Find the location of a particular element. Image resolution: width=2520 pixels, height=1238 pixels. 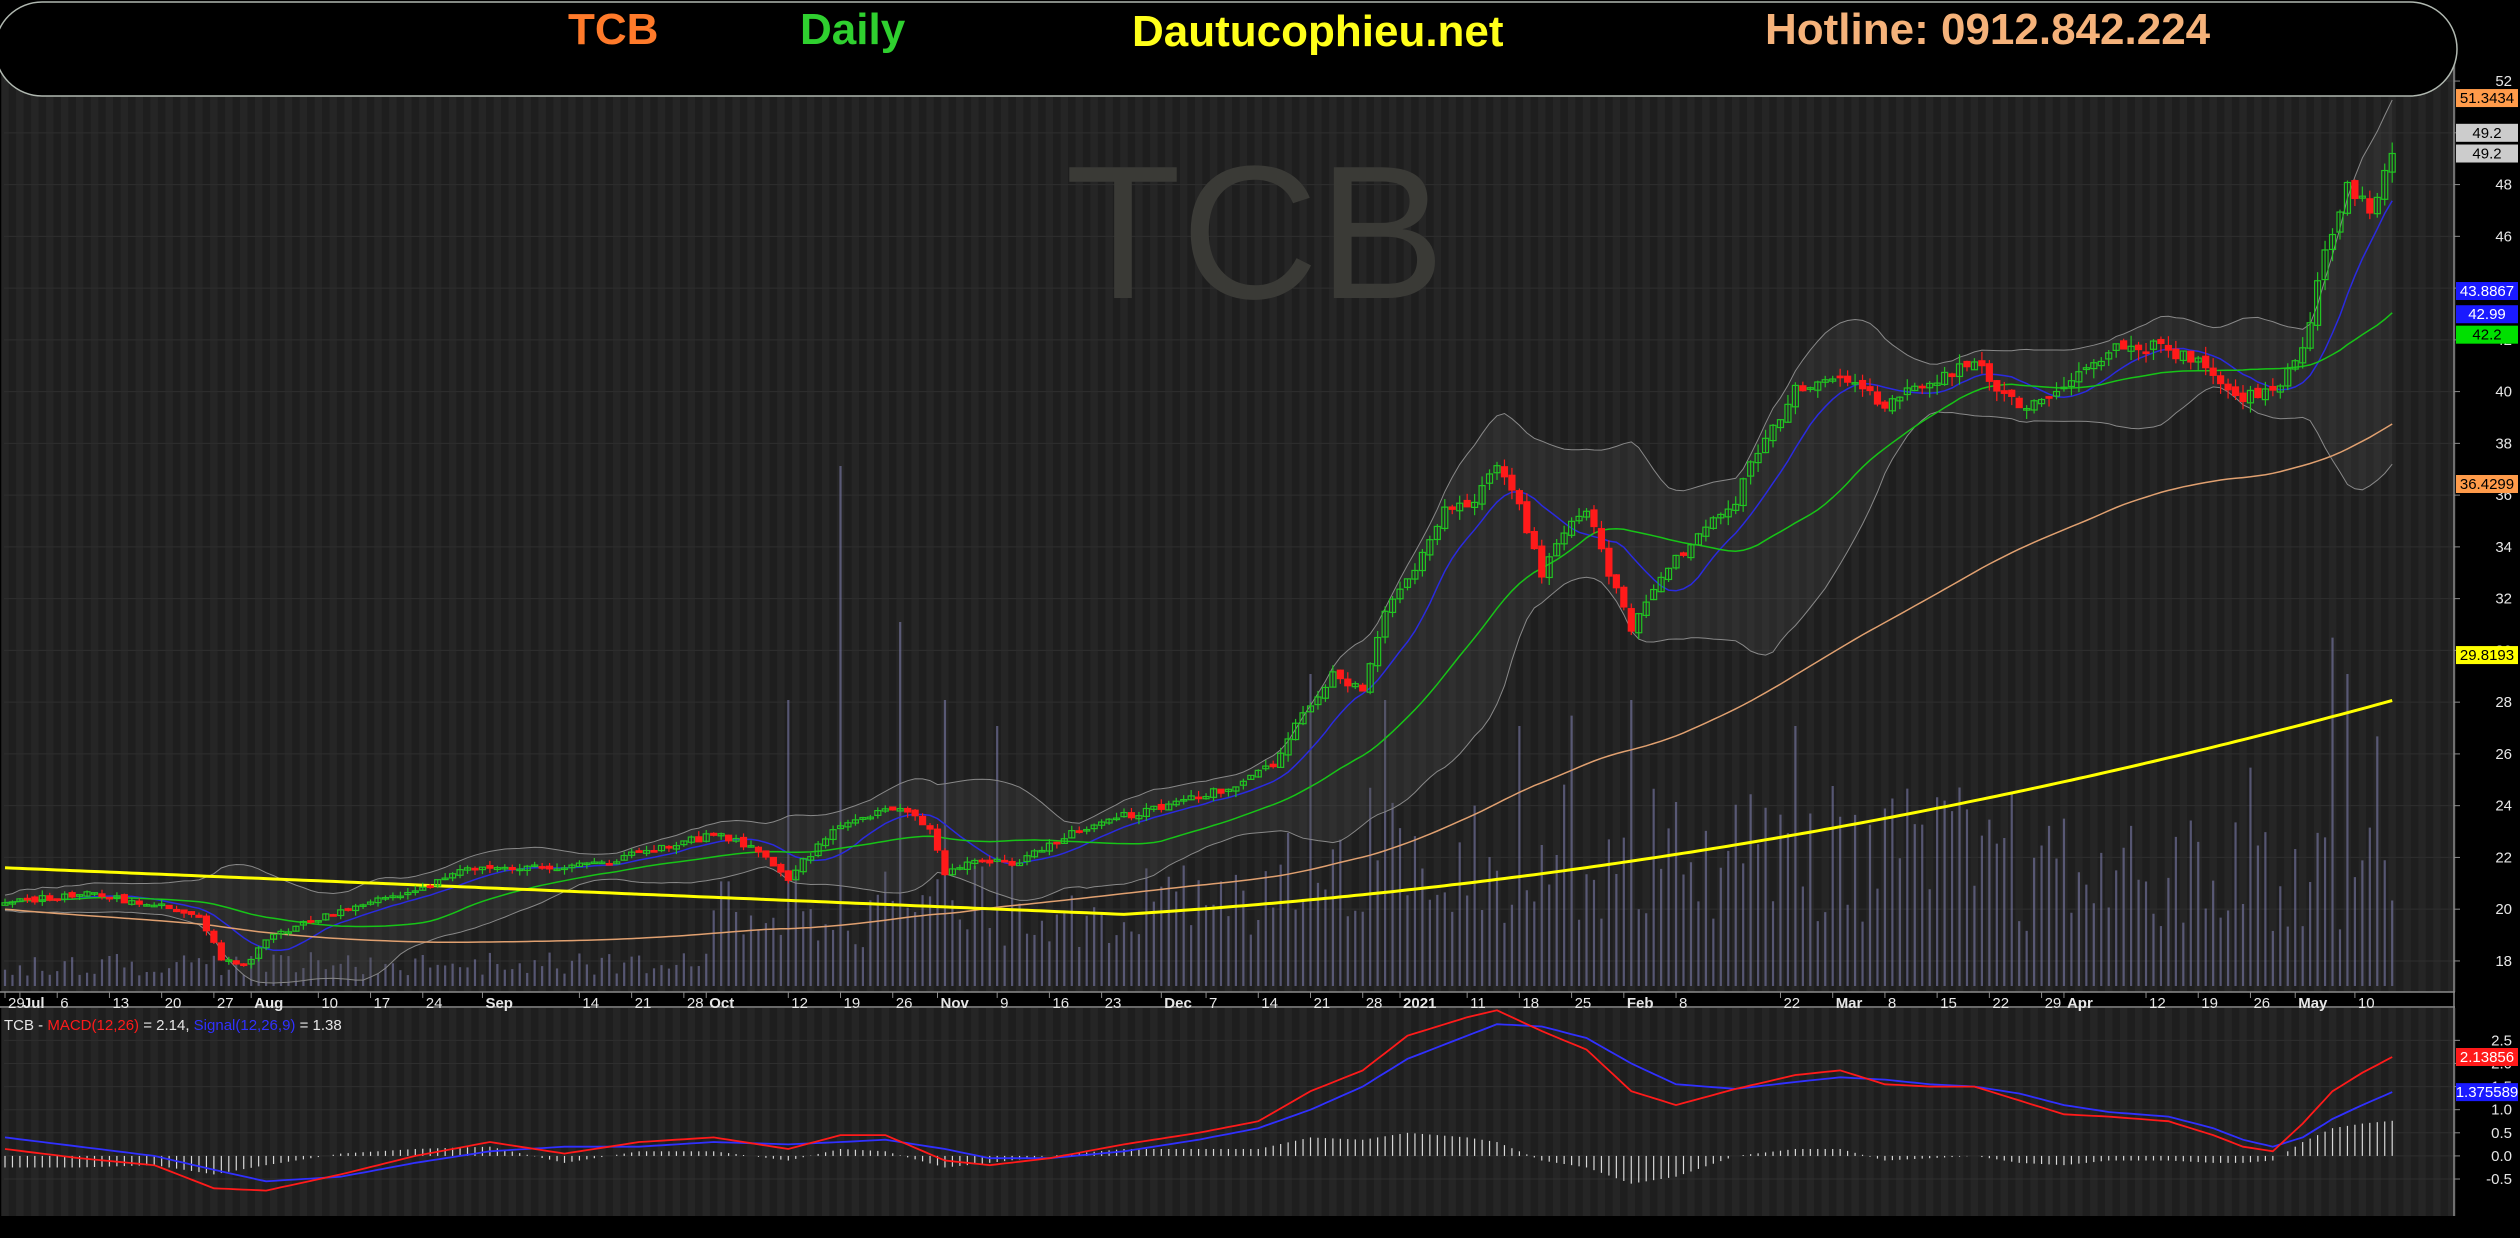

date-tick-label: 10 is located at coordinates (2366, 1003).